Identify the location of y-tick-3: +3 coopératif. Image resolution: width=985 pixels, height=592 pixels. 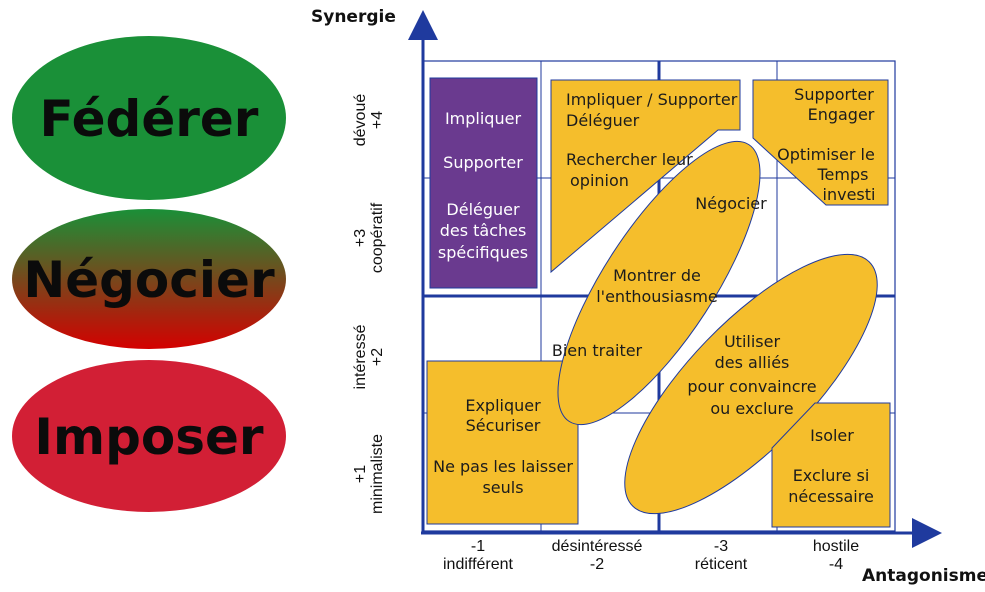
(369, 237).